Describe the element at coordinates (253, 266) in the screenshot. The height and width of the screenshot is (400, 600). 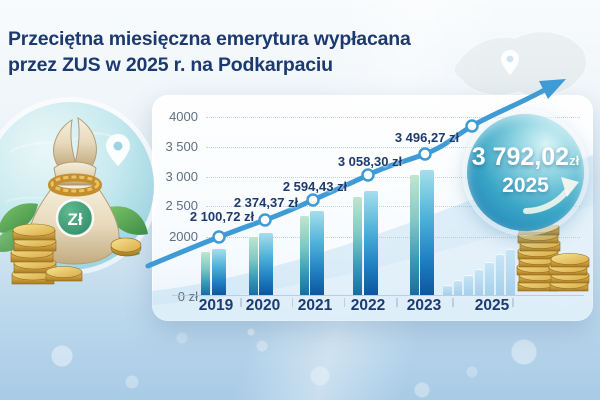
I see `bar-2020-teal` at that location.